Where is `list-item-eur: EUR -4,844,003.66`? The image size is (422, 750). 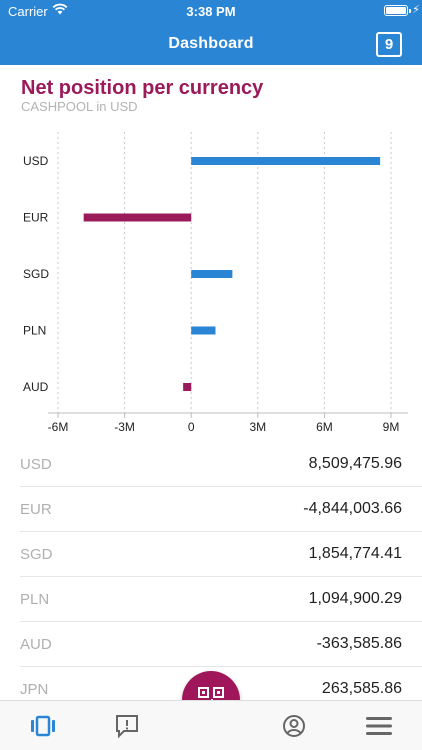
list-item-eur: EUR -4,844,003.66 is located at coordinates (221, 509).